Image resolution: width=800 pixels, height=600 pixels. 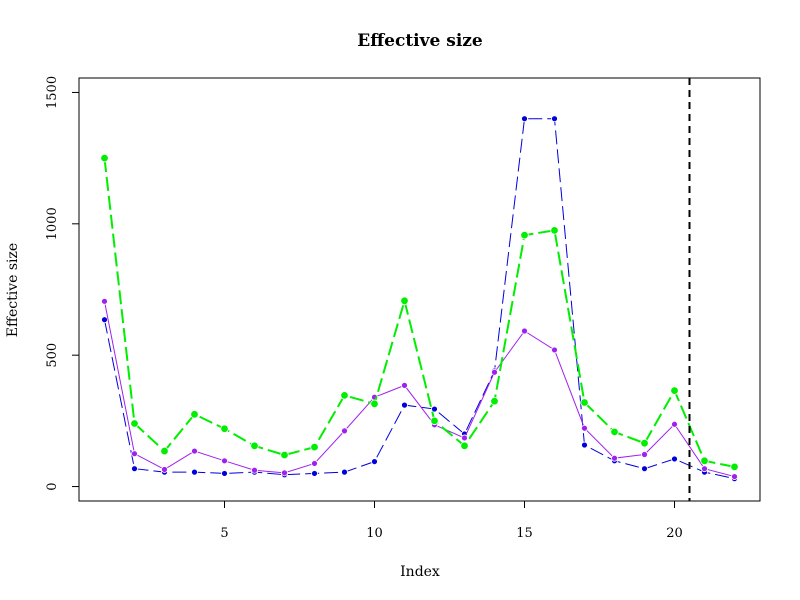 What do you see at coordinates (524, 533) in the screenshot?
I see `x-tick-label: 15` at bounding box center [524, 533].